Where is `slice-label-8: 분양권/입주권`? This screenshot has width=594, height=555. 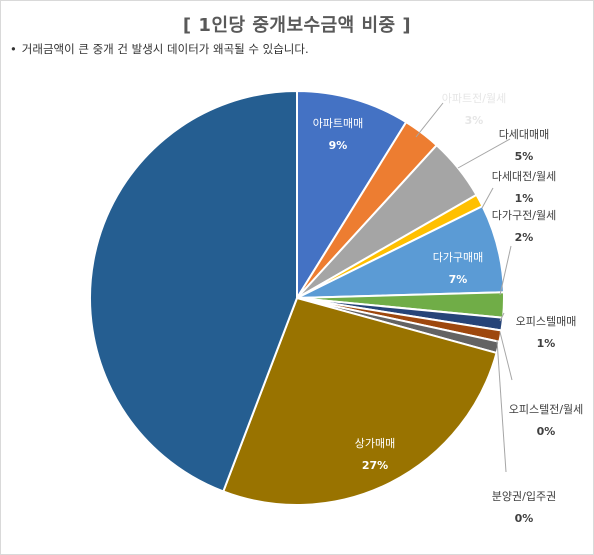 slice-label-8: 분양권/입주권 is located at coordinates (524, 496).